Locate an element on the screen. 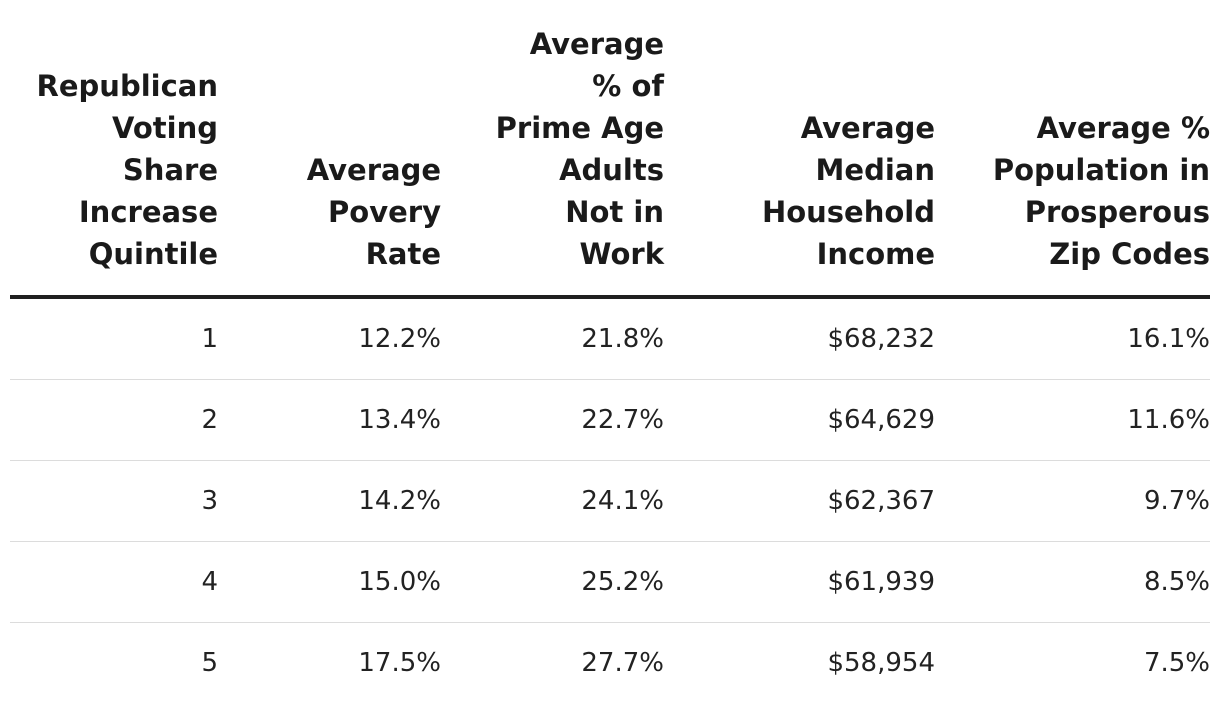 The image size is (1220, 726). cell-quintile: 4 is located at coordinates (114, 582).